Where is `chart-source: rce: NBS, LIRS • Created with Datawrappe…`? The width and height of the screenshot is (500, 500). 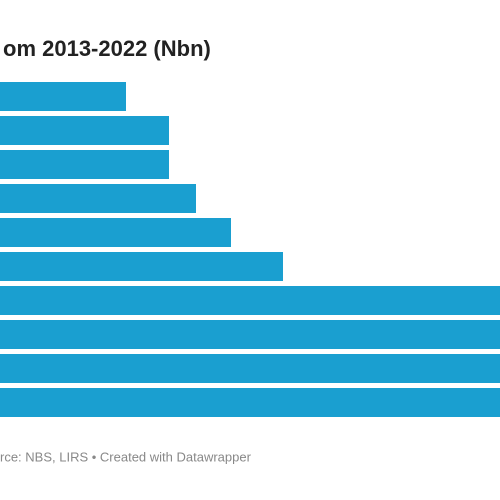
chart-source: rce: NBS, LIRS • Created with Datawrappe… is located at coordinates (126, 456).